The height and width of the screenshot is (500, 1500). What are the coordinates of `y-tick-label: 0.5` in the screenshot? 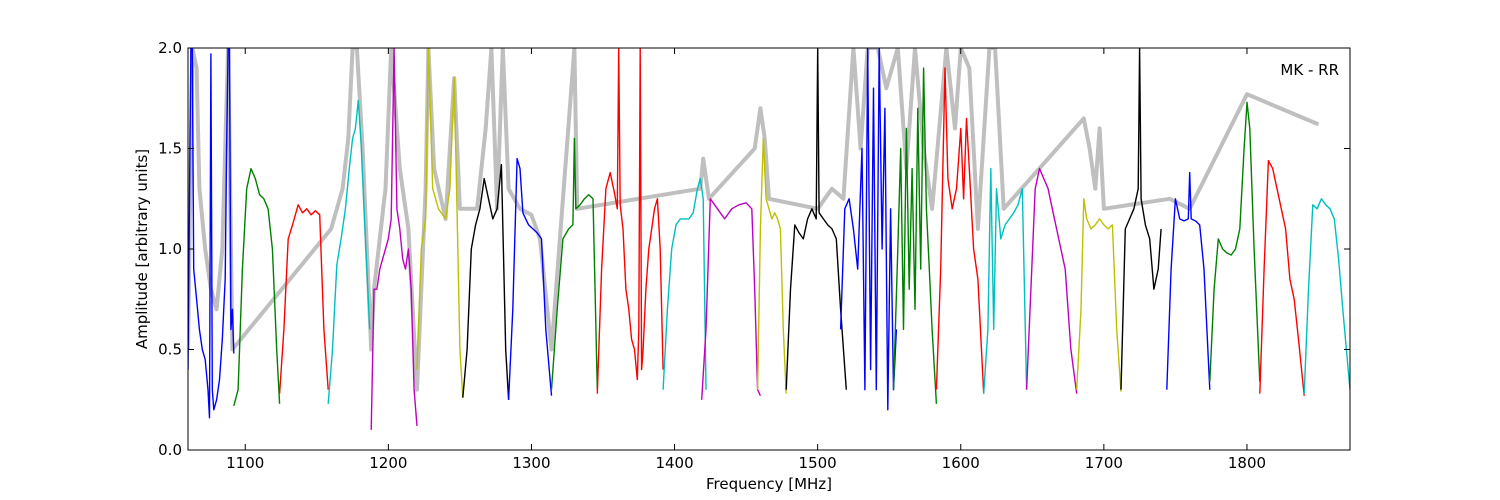 It's located at (170, 350).